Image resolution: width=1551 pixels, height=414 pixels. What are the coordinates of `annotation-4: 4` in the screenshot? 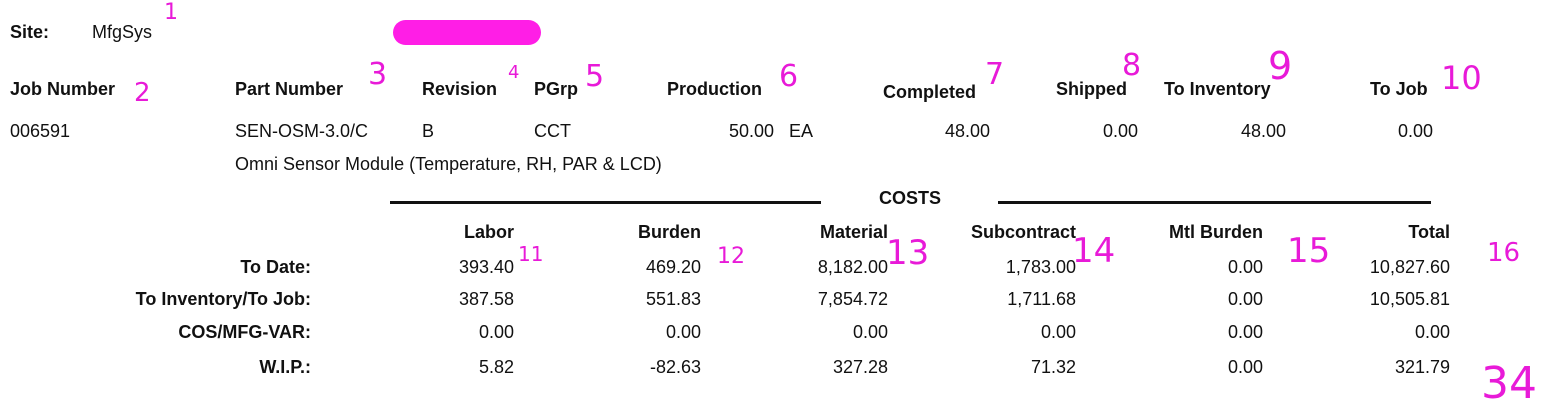 It's located at (514, 72).